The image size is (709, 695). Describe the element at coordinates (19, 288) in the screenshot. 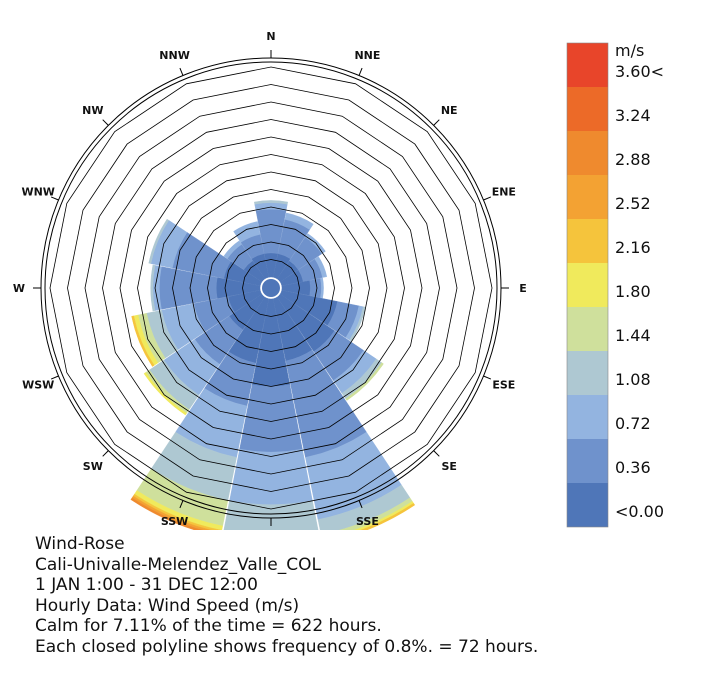

I see `direction-label-w: W` at that location.